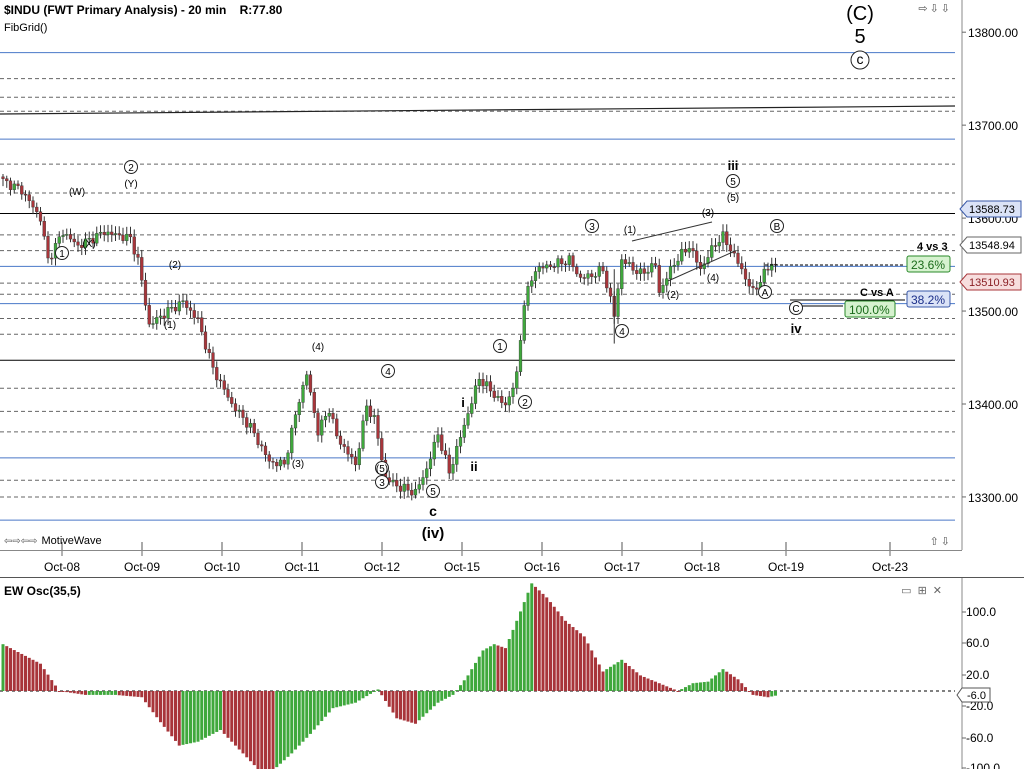  What do you see at coordinates (796, 308) in the screenshot?
I see `wave-label-circled: C` at bounding box center [796, 308].